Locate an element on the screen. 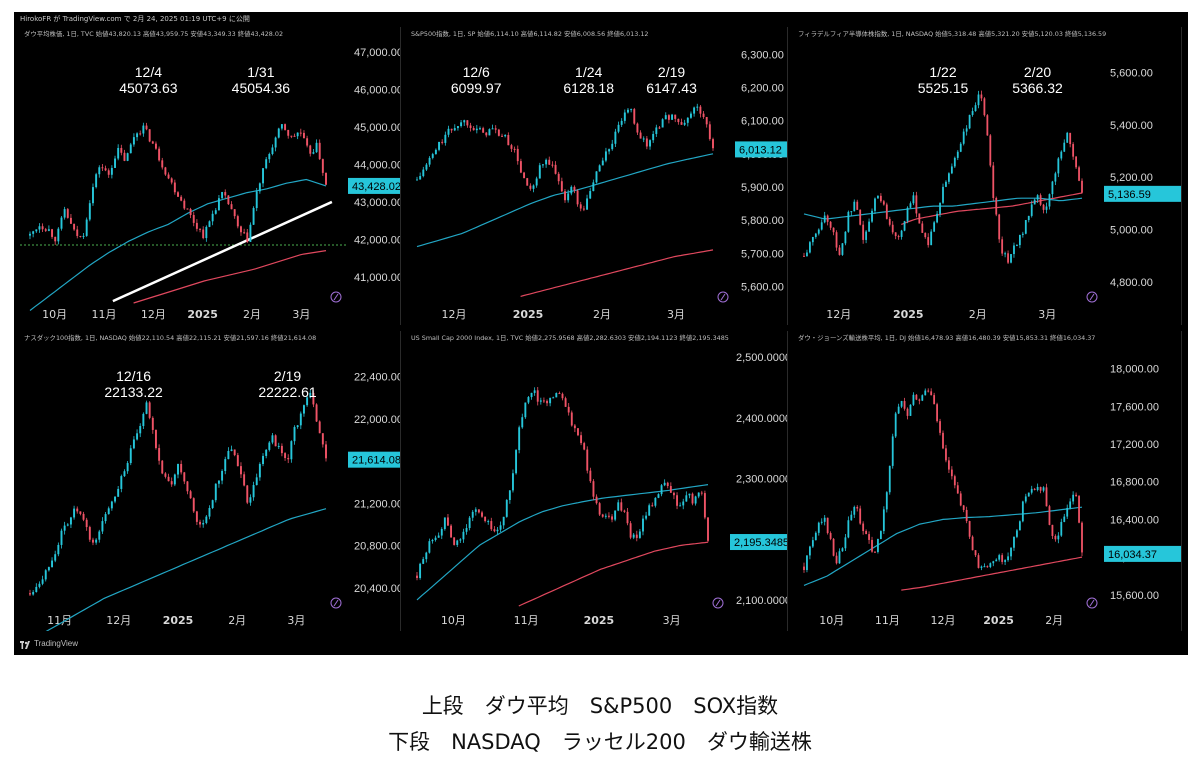 This screenshot has height=768, width=1200. y-tick-label: 5,000.00 is located at coordinates (1131, 231).